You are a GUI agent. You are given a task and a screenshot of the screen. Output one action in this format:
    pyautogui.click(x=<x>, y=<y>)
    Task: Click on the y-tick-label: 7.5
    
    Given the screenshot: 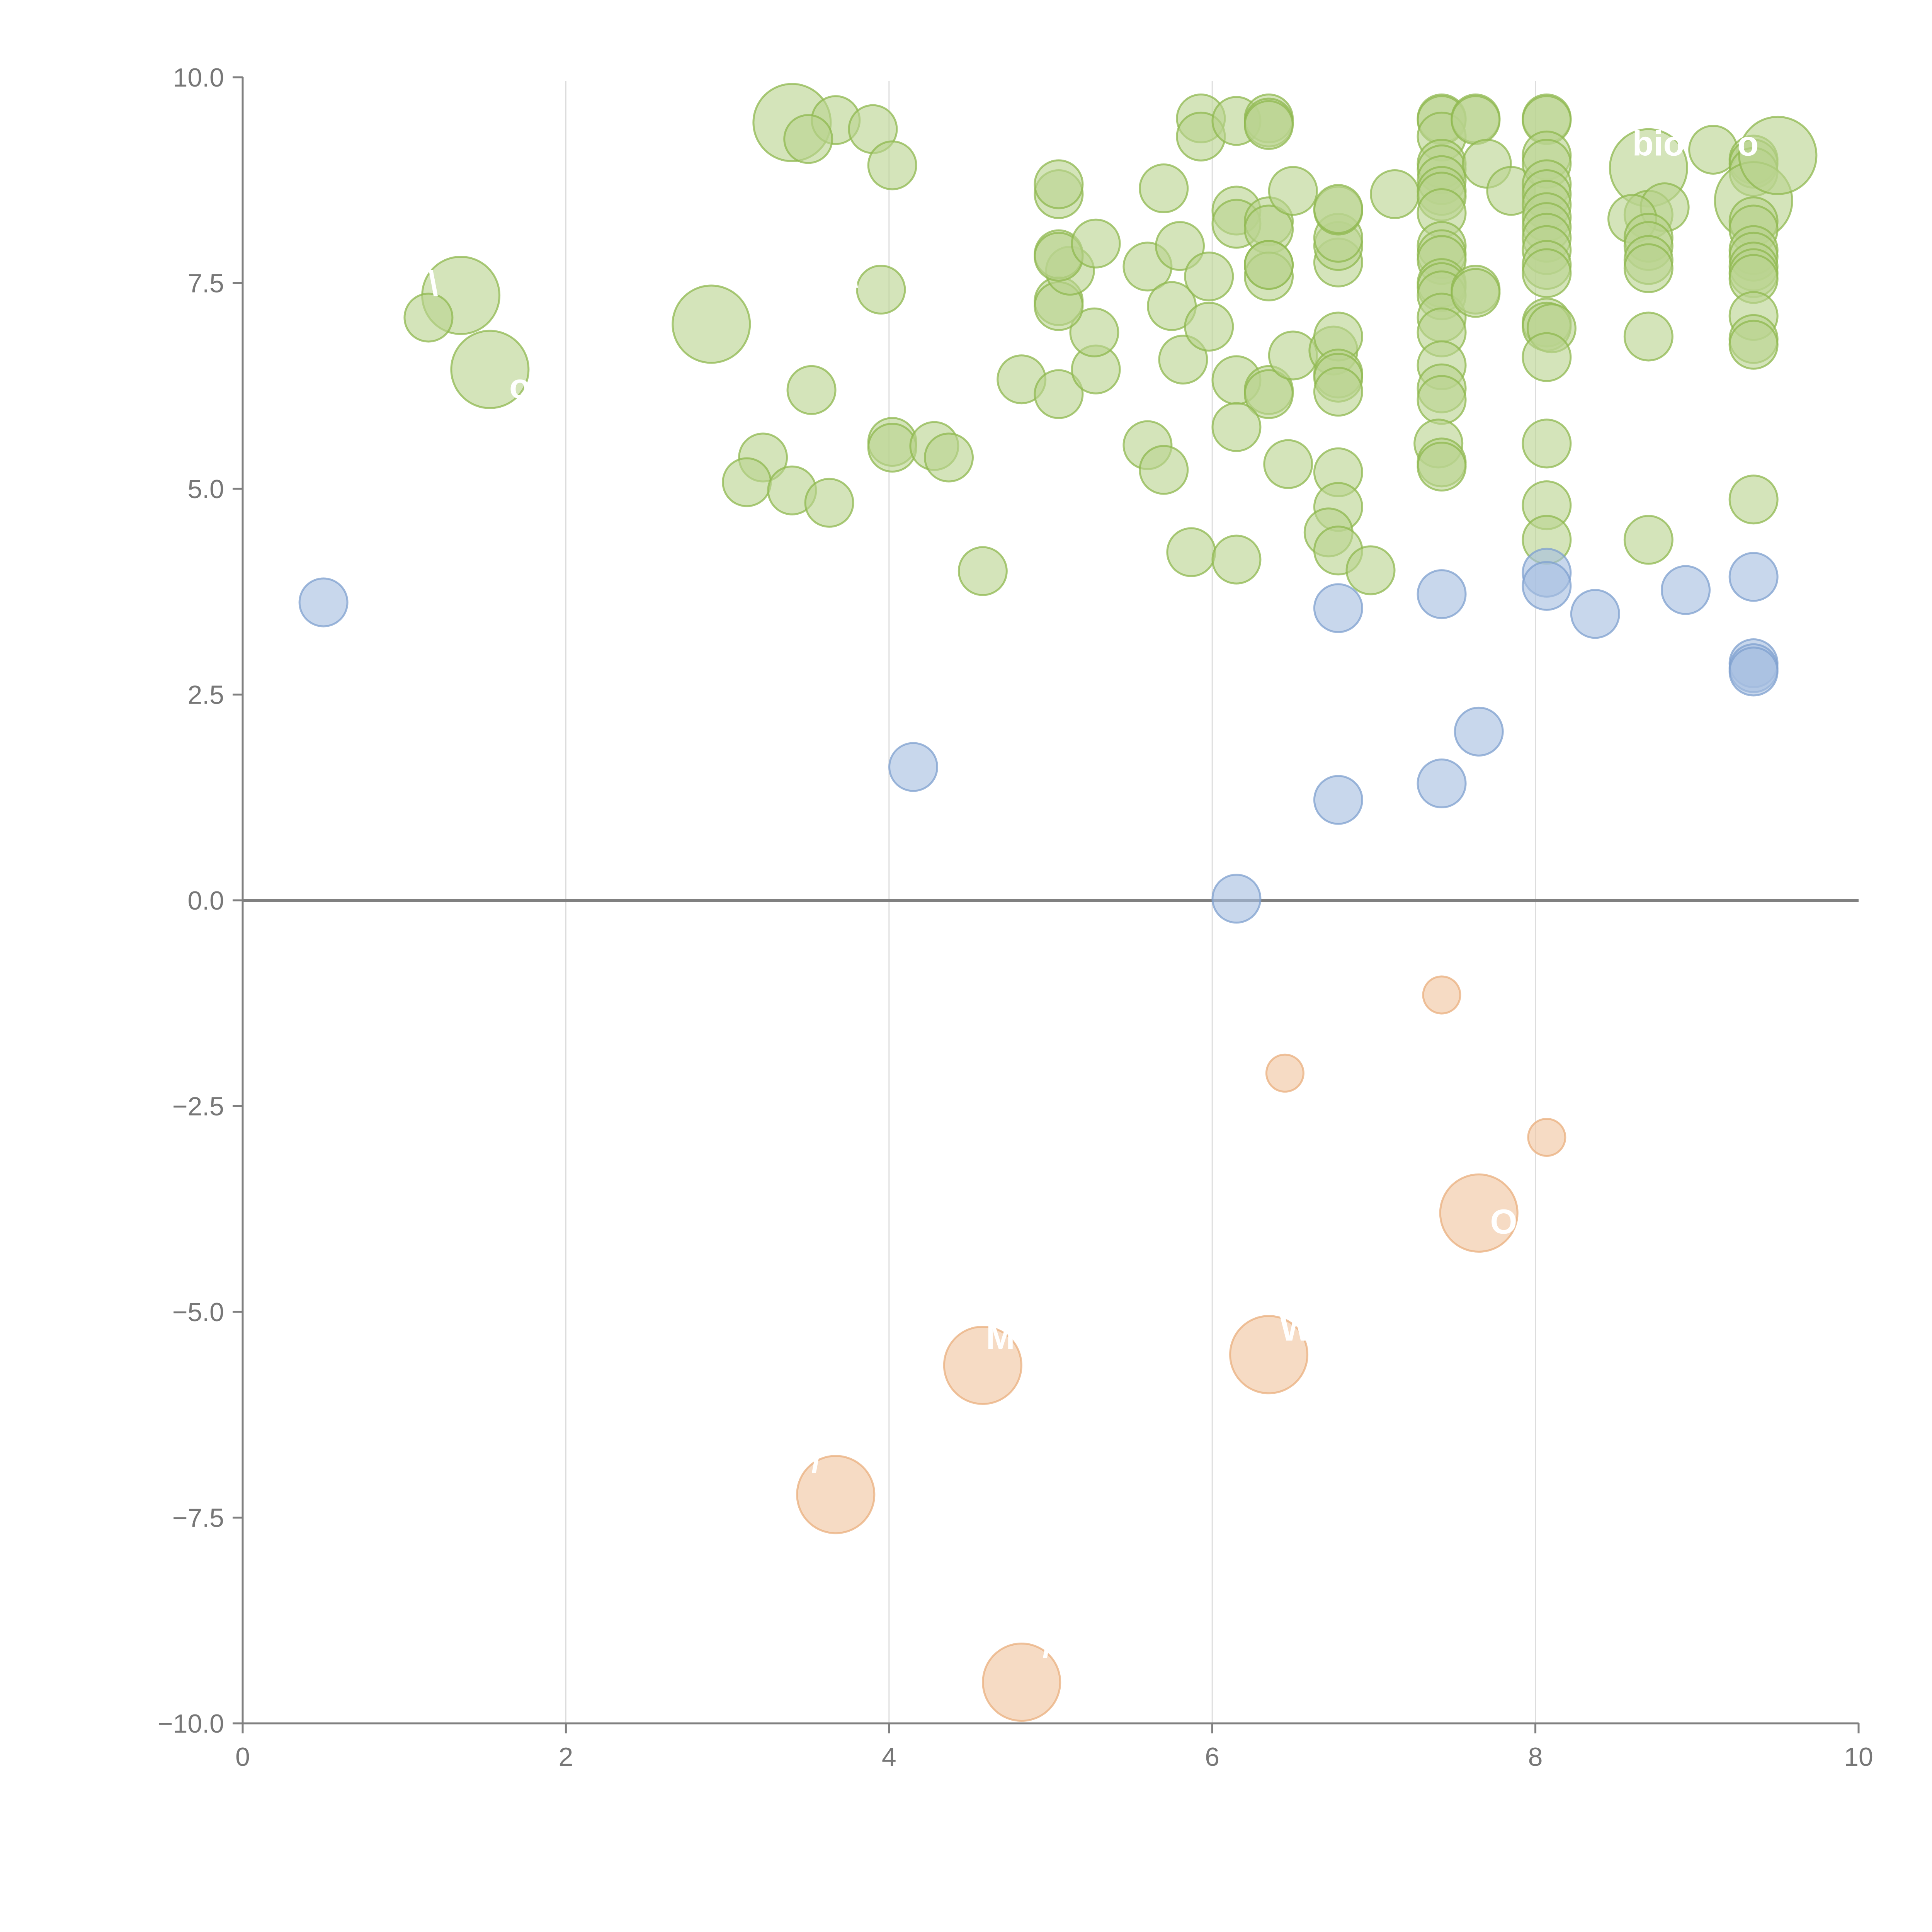 What is the action you would take?
    pyautogui.click(x=205, y=284)
    